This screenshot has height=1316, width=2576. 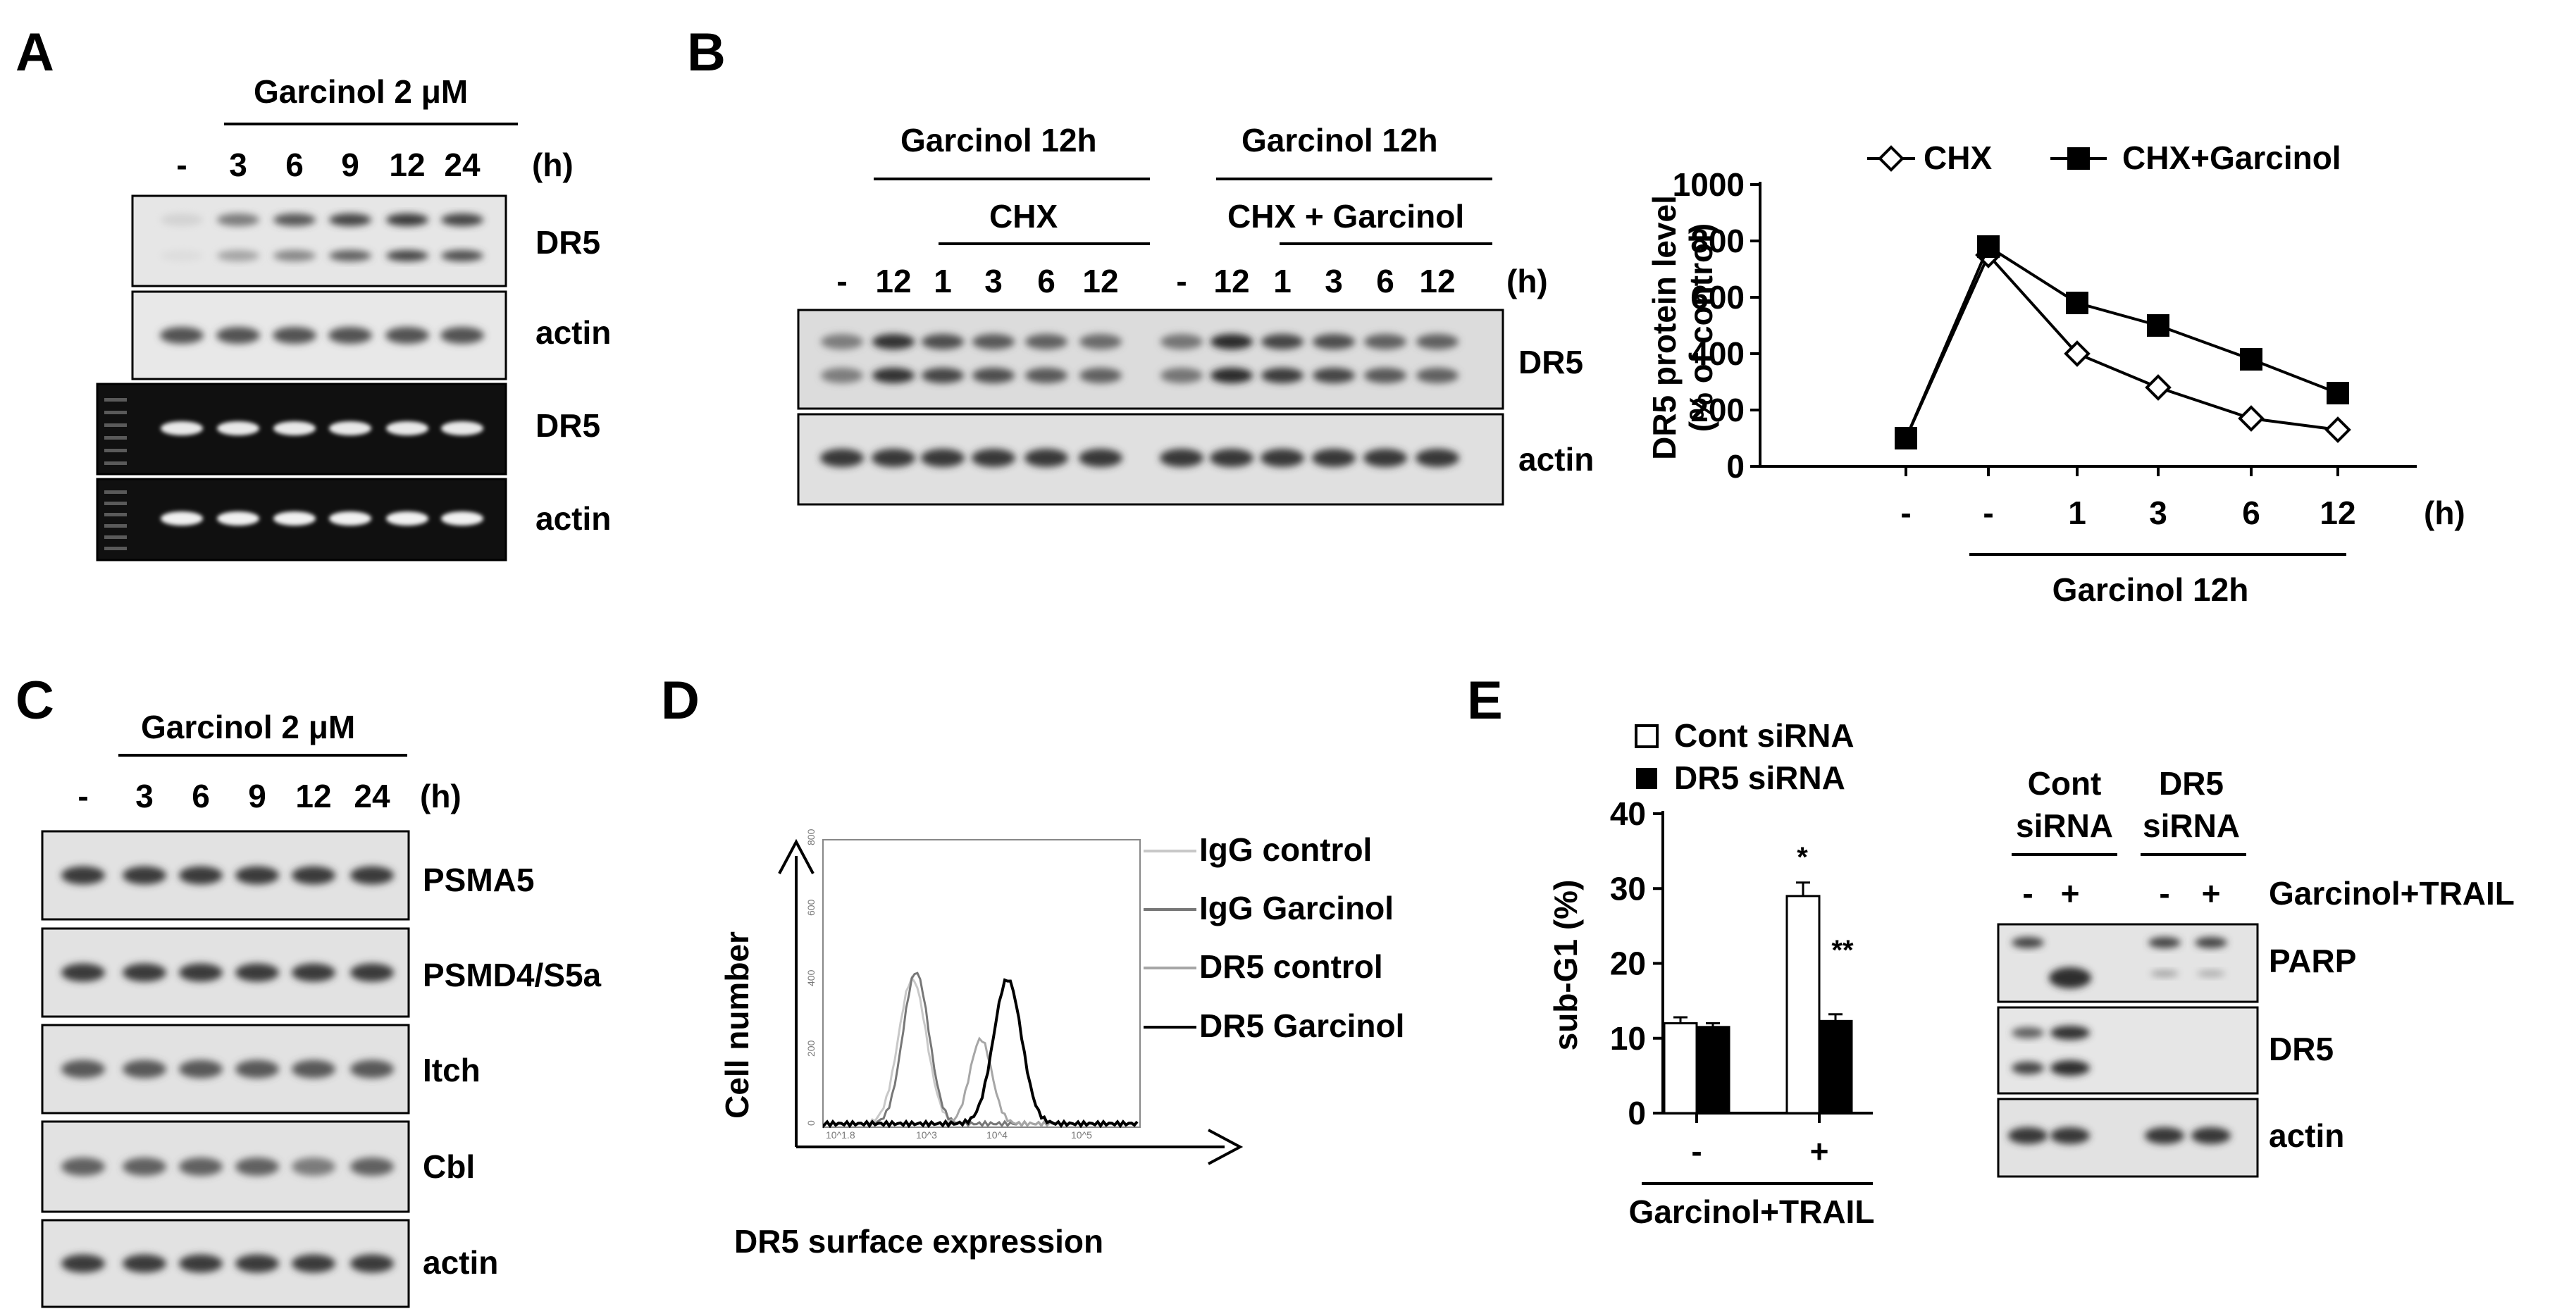 What do you see at coordinates (680, 701) in the screenshot?
I see `panel-d-label: D` at bounding box center [680, 701].